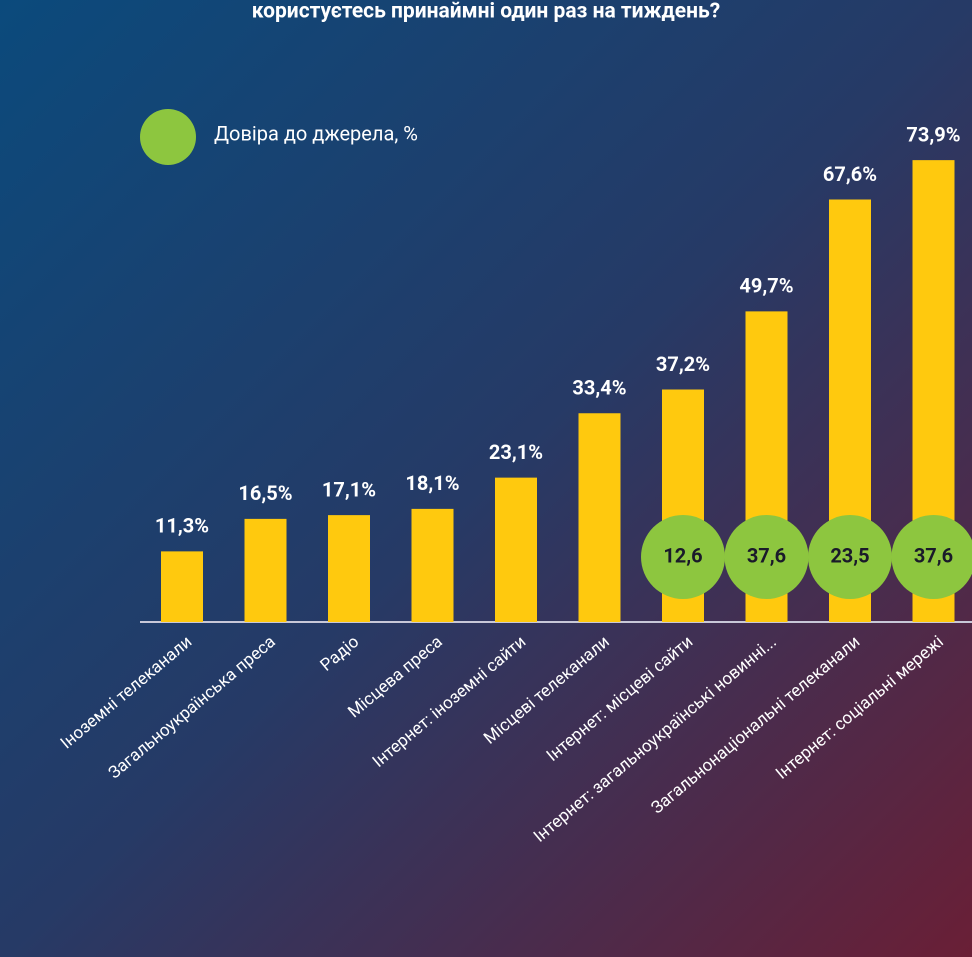  Describe the element at coordinates (432, 483) in the screenshot. I see `value-label: 18,1%` at that location.